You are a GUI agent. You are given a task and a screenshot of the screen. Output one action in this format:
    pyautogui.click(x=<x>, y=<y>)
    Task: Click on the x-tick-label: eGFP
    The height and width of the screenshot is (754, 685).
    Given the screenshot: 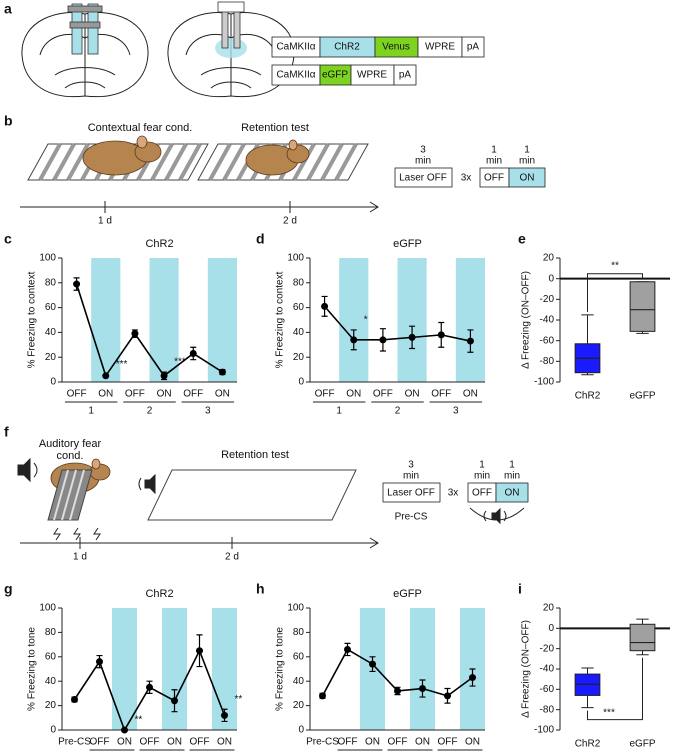 What is the action you would take?
    pyautogui.click(x=642, y=744)
    